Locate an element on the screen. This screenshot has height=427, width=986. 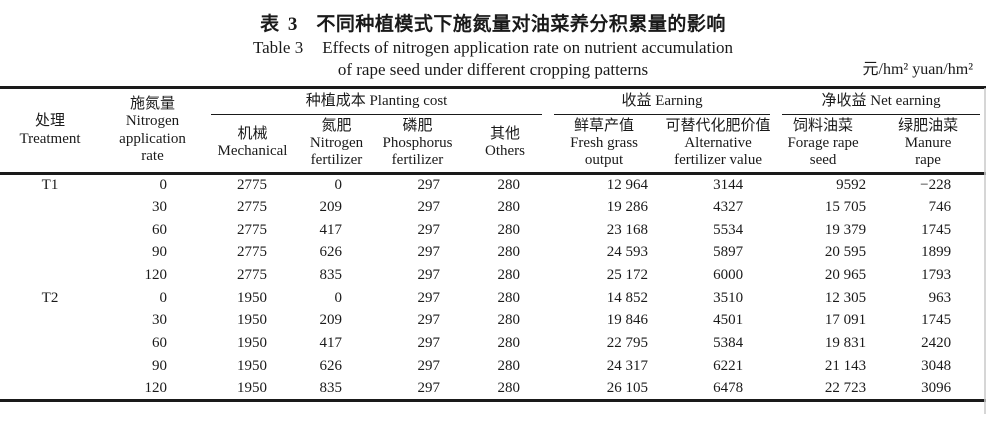
value-cell: 3144 is located at coordinates (728, 185).